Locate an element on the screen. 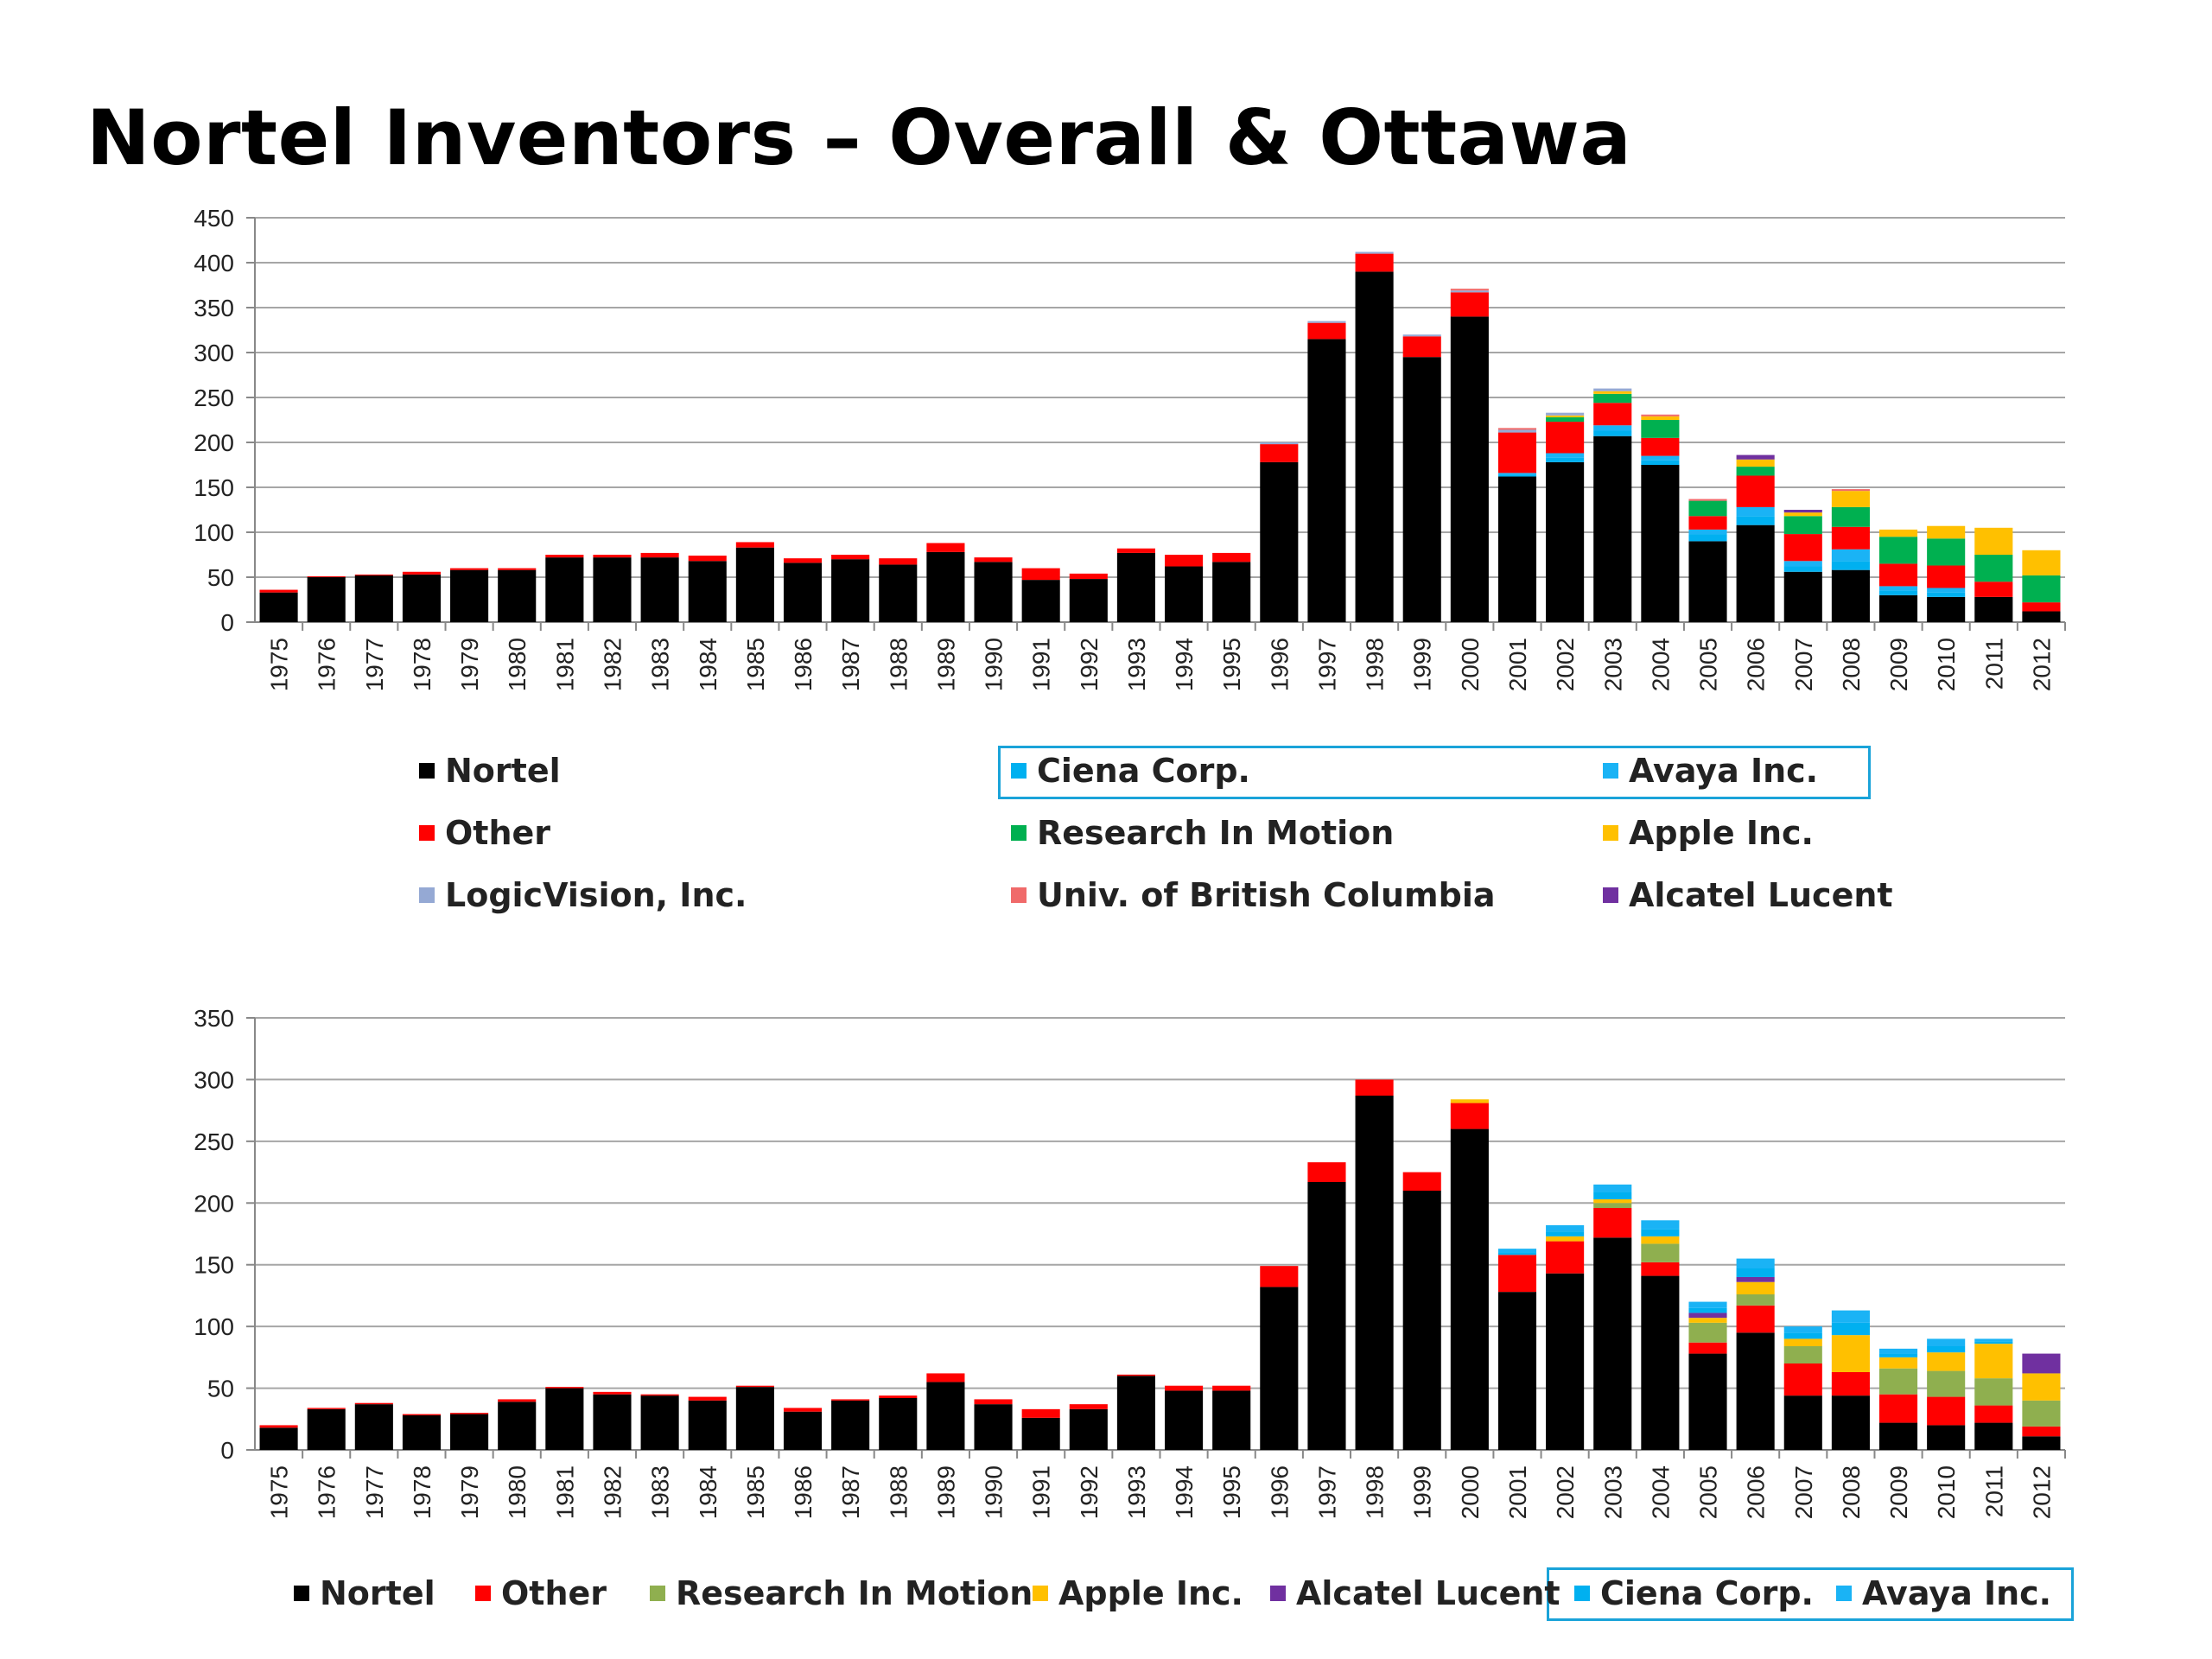 The image size is (2212, 1659). bar-segment-nortel-1975 is located at coordinates (278, 1438).